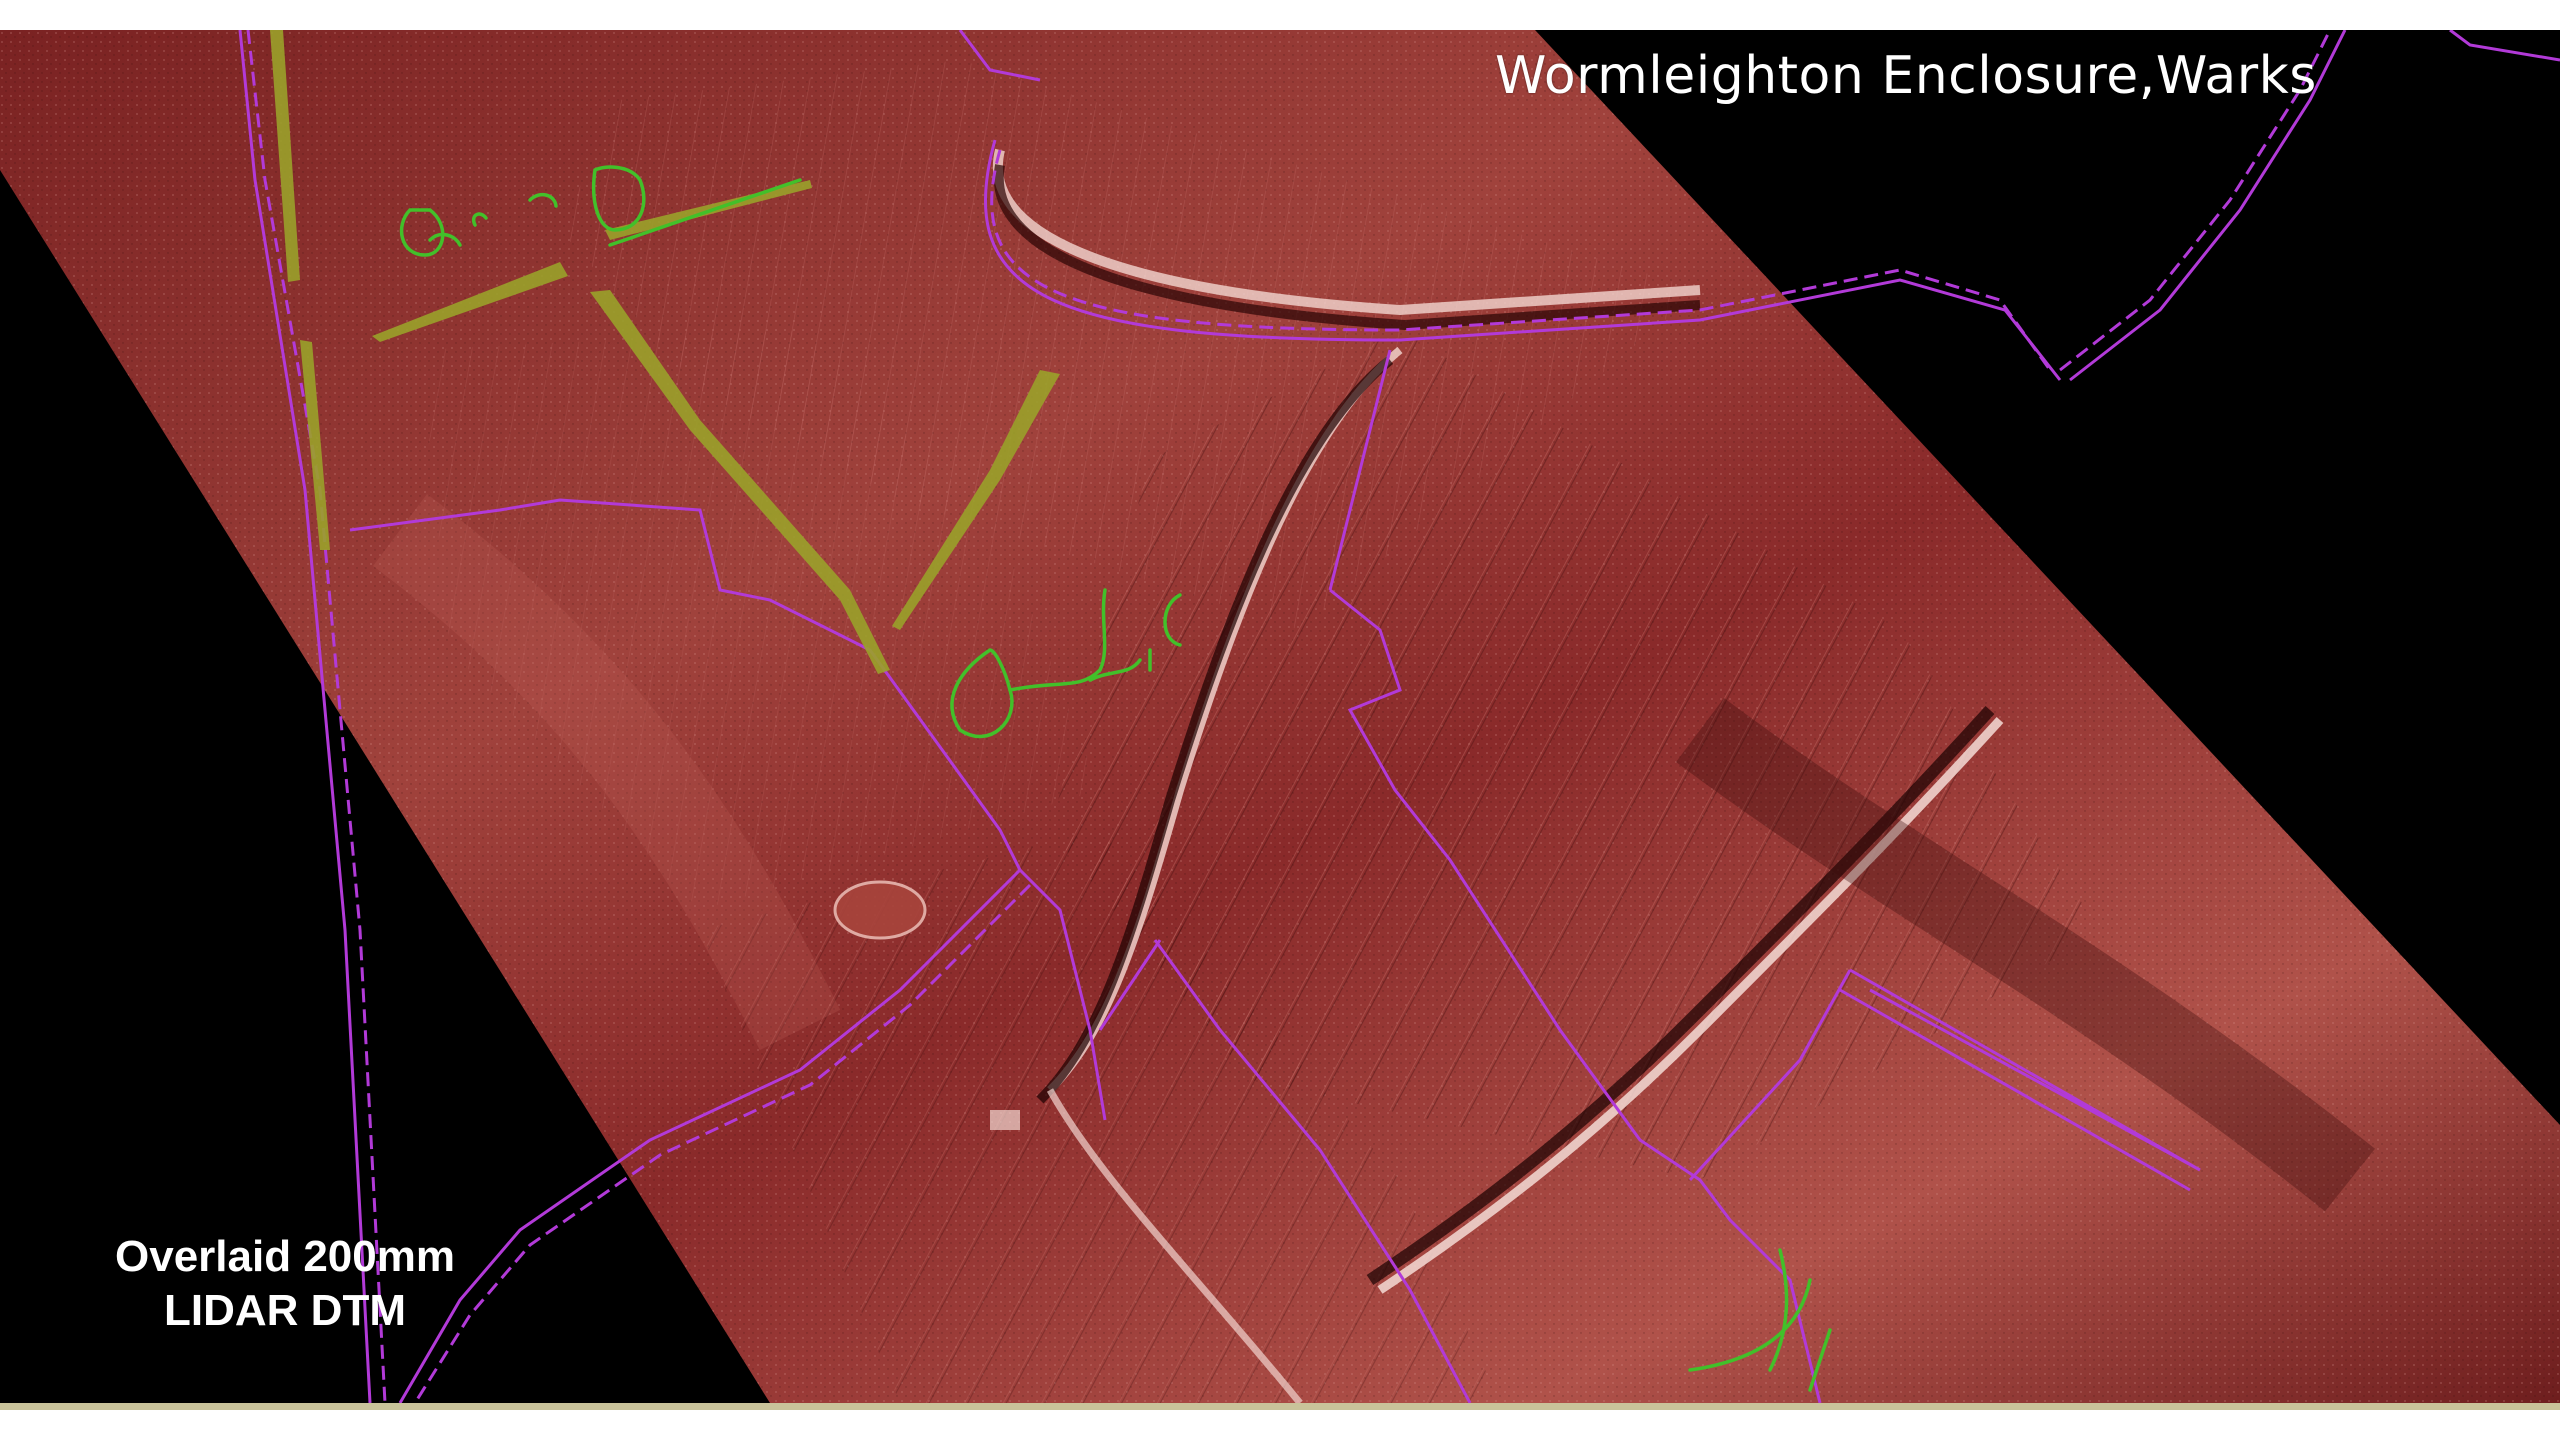  I want to click on map-caption: Overlaid 200mm LIDAR DTM, so click(285, 1284).